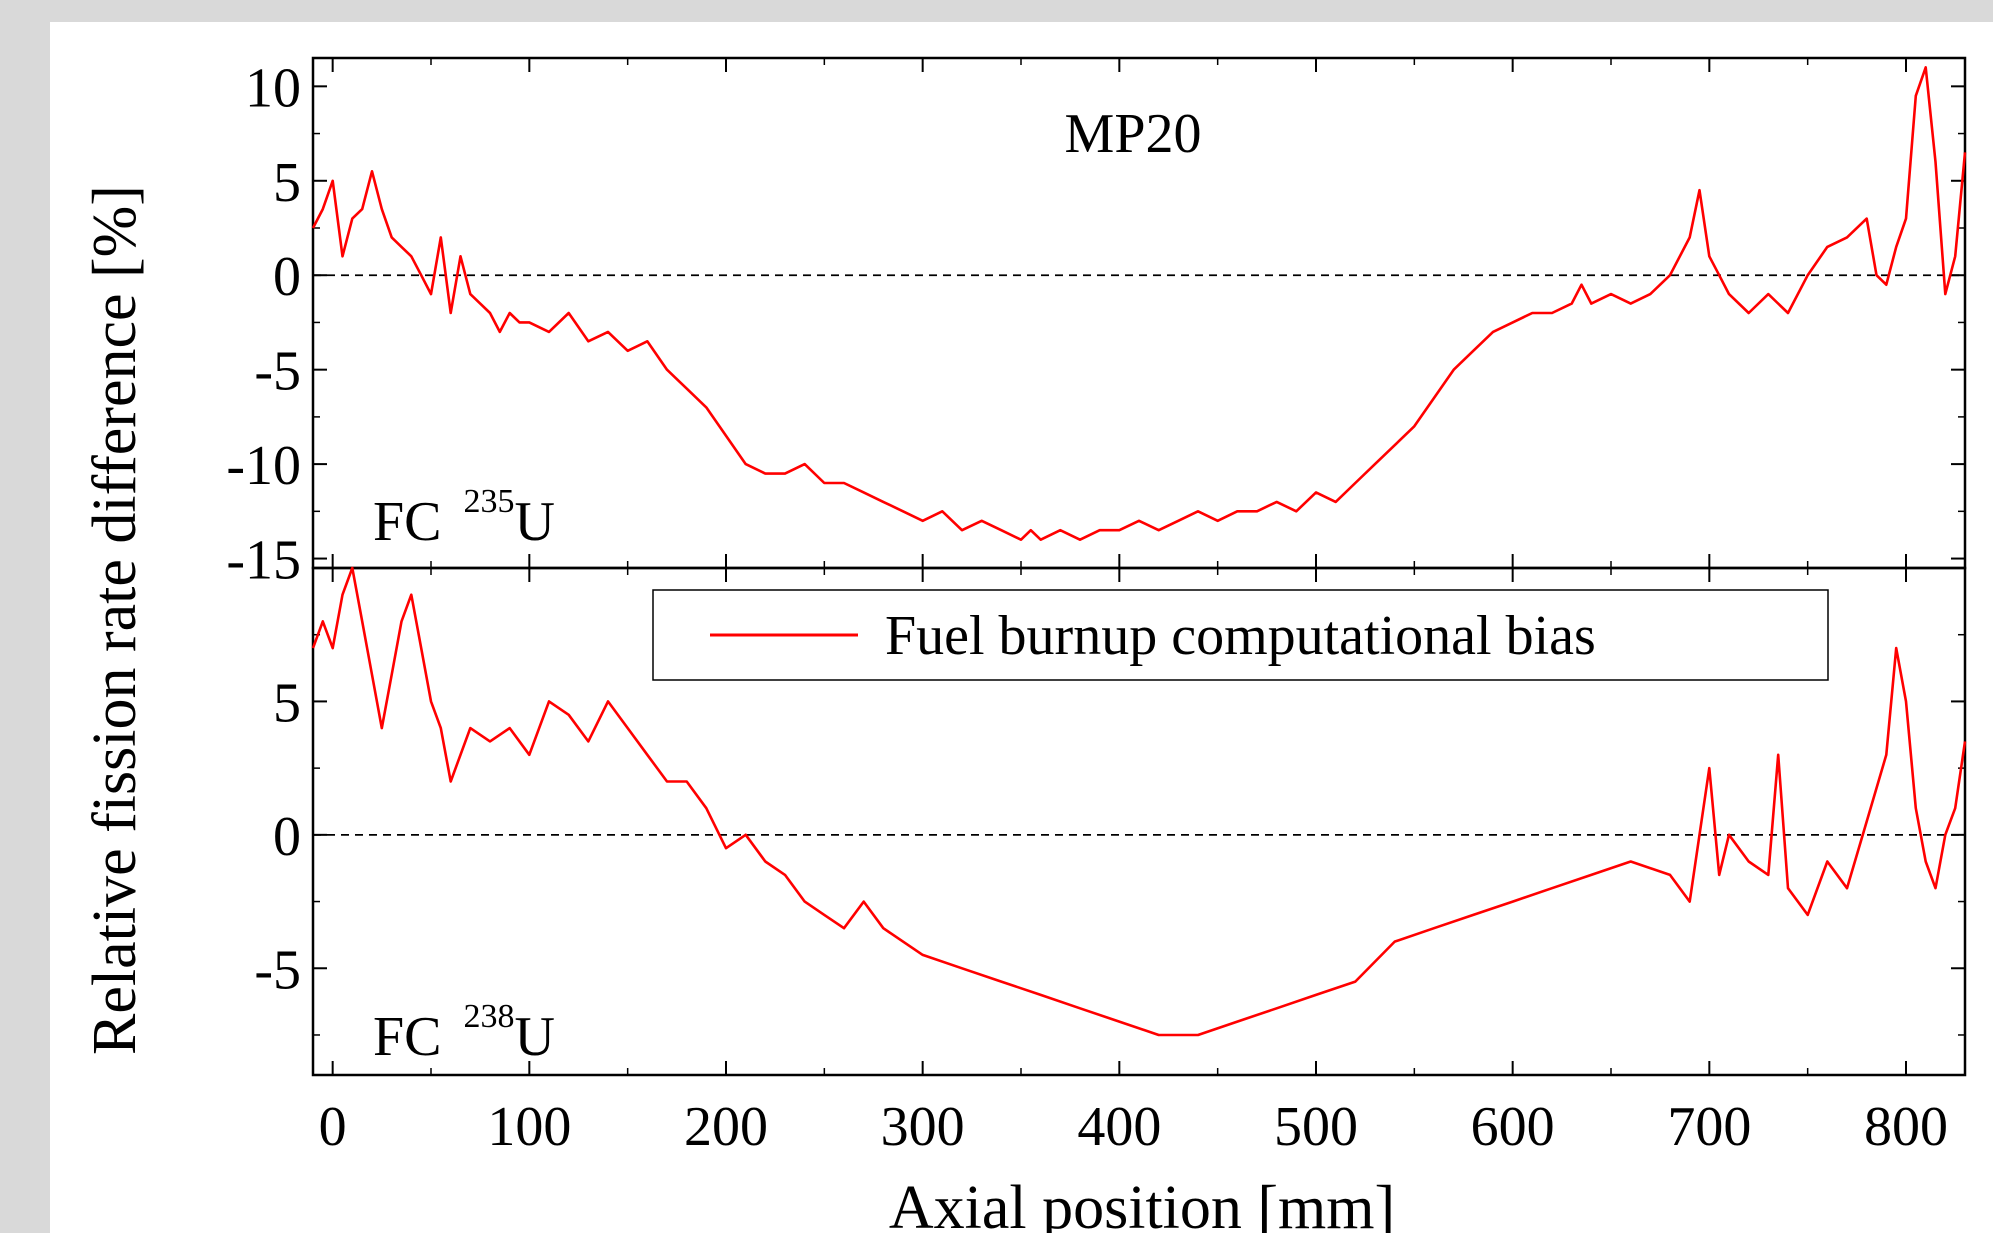  What do you see at coordinates (489, 501) in the screenshot?
I see `top-panel-isotope-mass: 235` at bounding box center [489, 501].